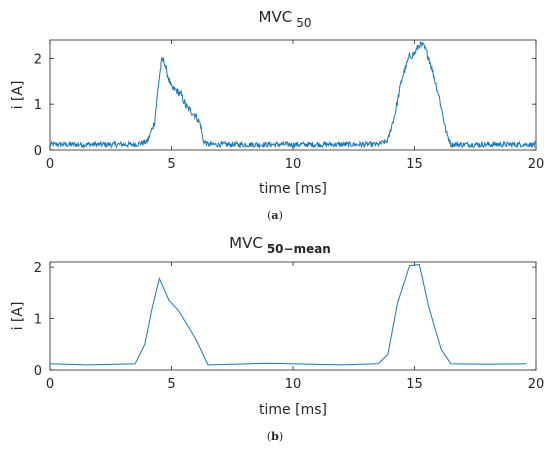 Image resolution: width=550 pixels, height=459 pixels. Describe the element at coordinates (280, 245) in the screenshot. I see `panel-b-title: MVC 50−mean` at that location.